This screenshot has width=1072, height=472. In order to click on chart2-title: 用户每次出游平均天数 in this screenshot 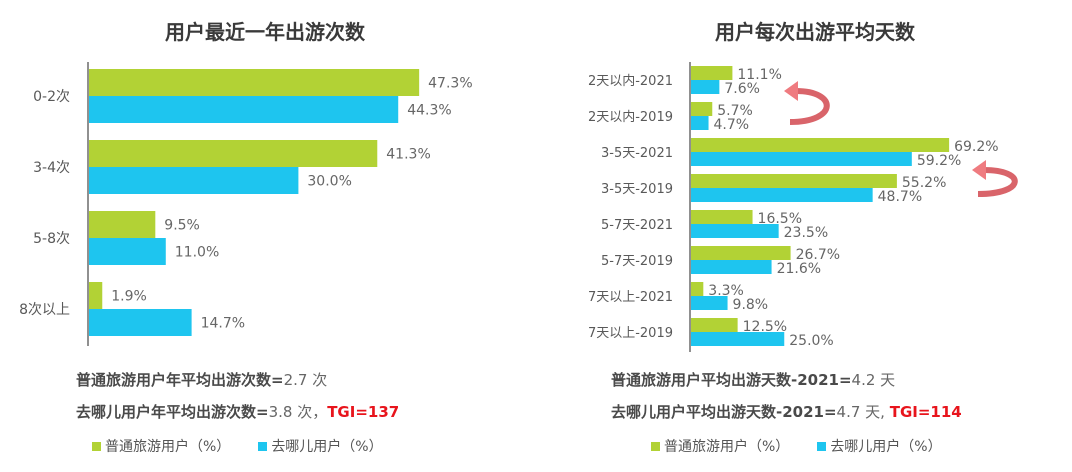, I will do `click(815, 32)`.